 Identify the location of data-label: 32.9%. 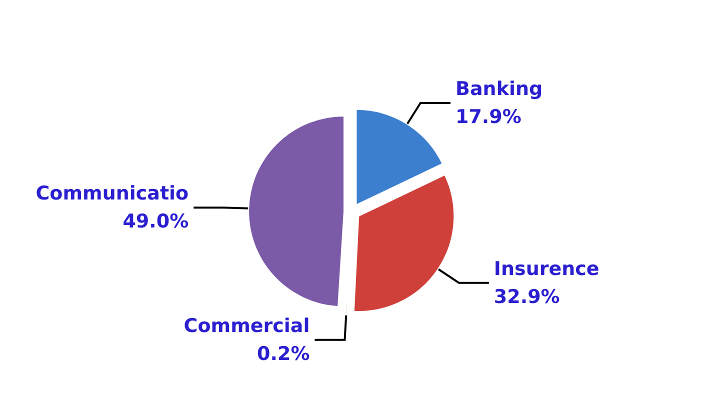
(527, 297).